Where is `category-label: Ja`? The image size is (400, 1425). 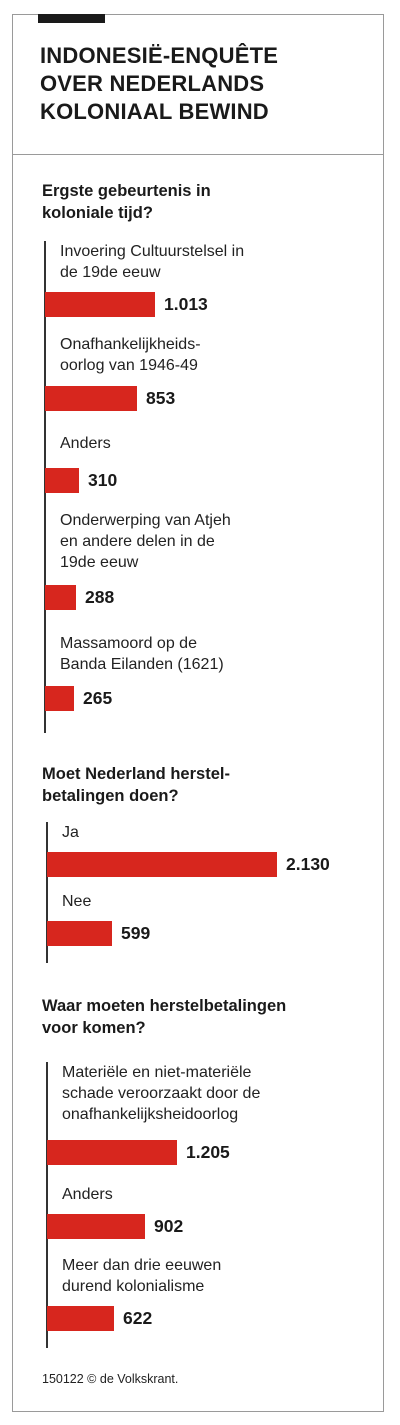 category-label: Ja is located at coordinates (70, 832).